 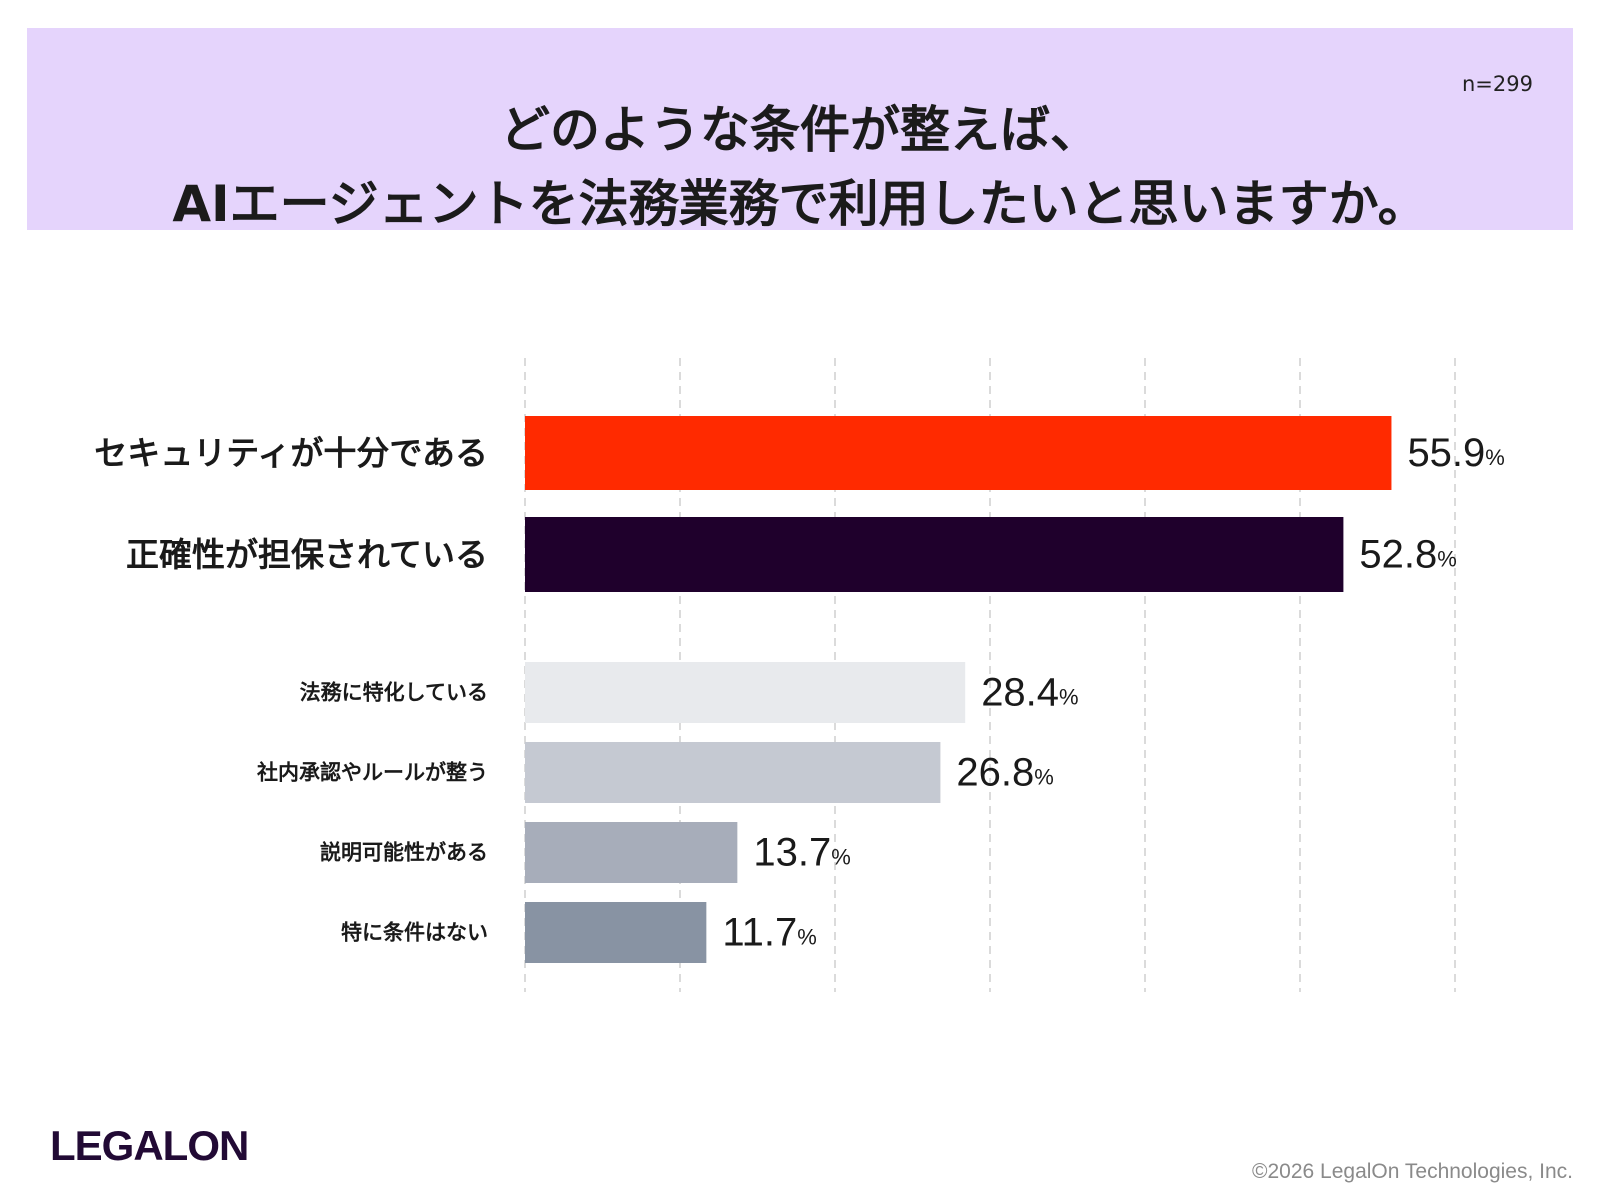 I want to click on value-label-3: 28.4%, so click(x=1029, y=693).